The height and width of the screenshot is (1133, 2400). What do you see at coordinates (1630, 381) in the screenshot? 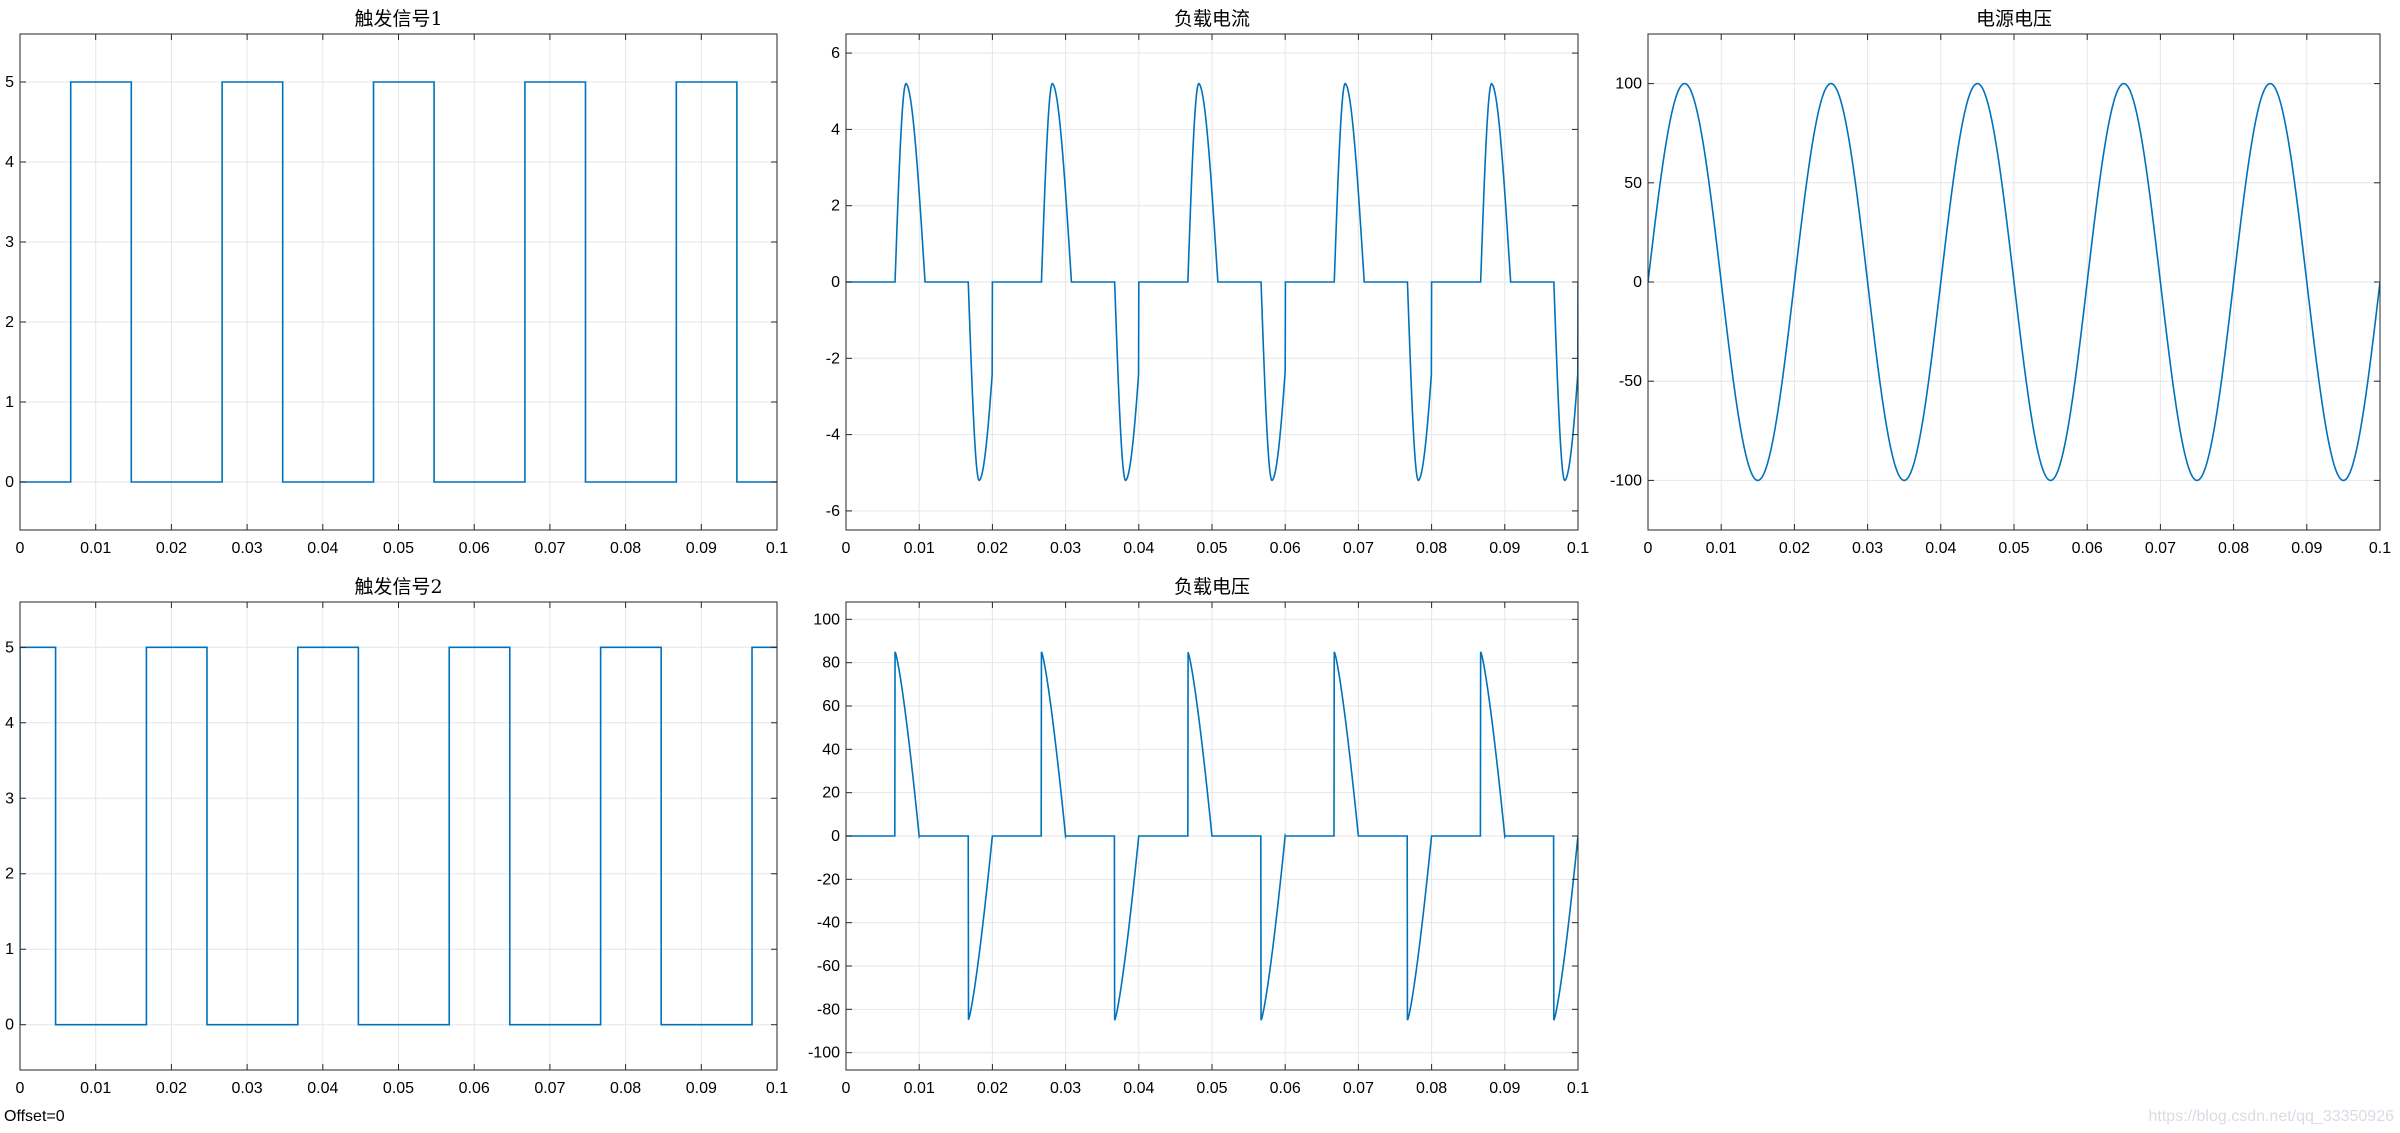
I see `source-voltage-ytick-label: -50` at bounding box center [1630, 381].